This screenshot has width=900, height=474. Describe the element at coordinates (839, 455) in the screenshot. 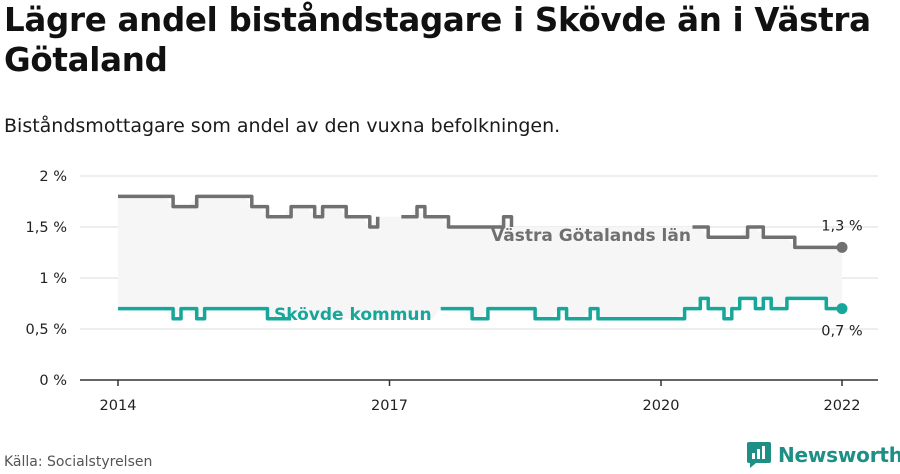

I see `brand-name: Newsworthy` at that location.